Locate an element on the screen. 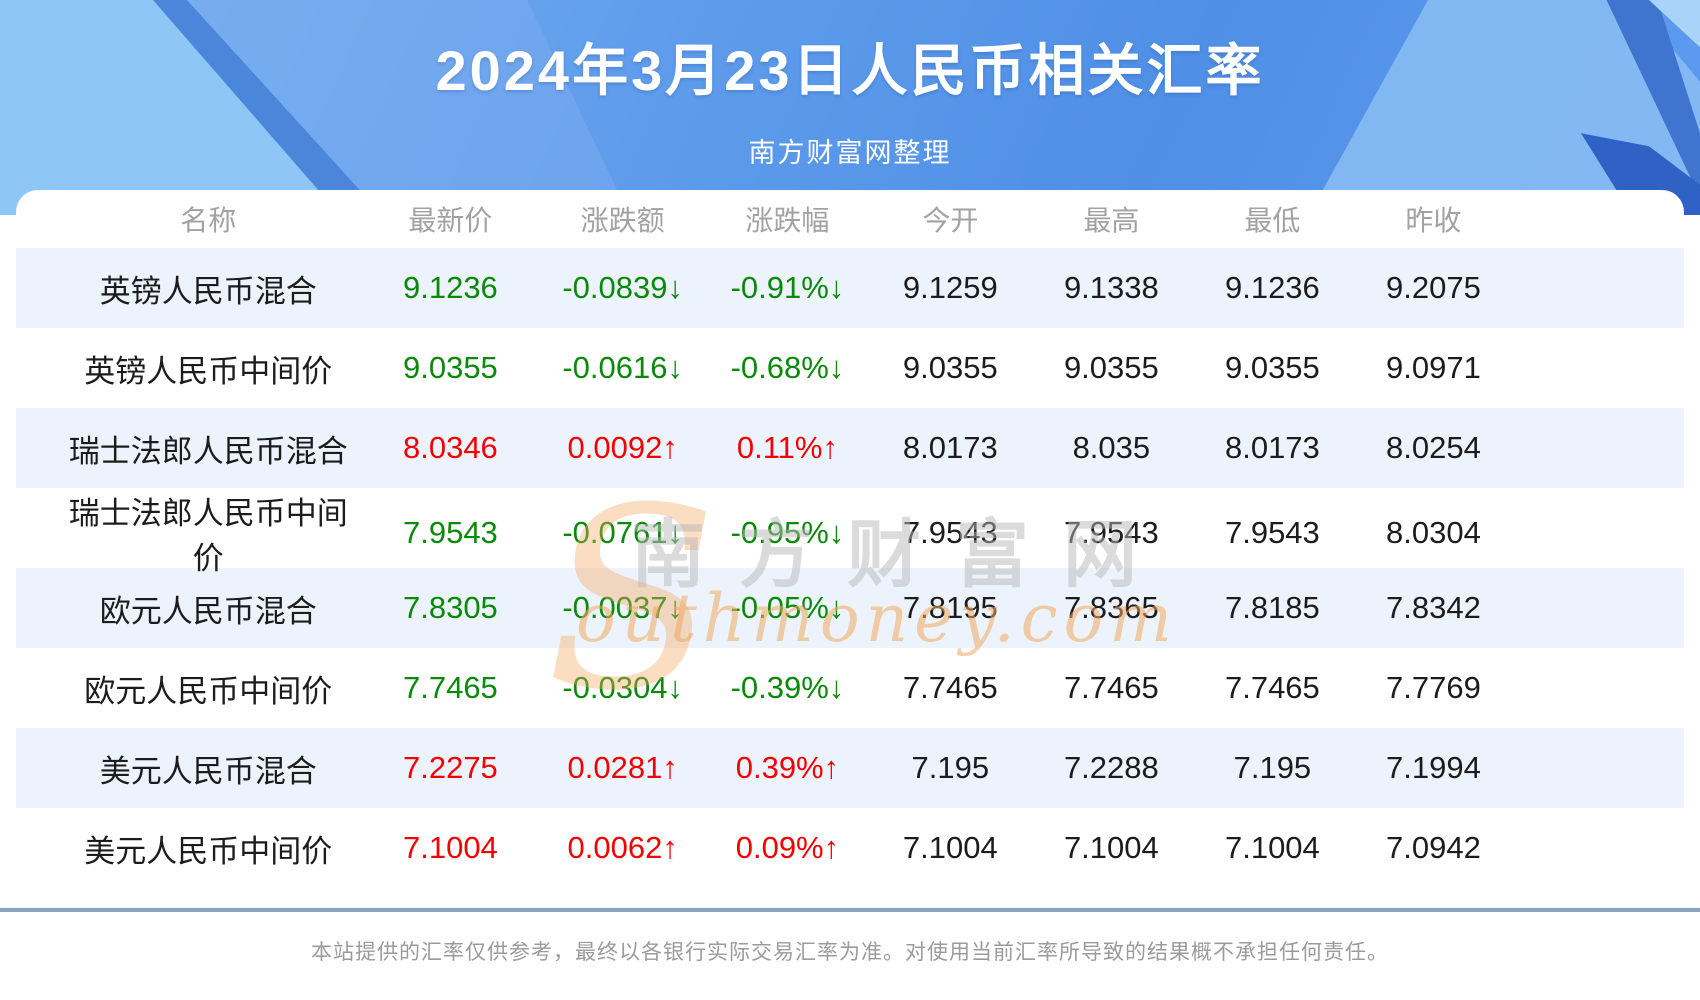 The width and height of the screenshot is (1700, 1000). column-header-pct: 涨跌幅 is located at coordinates (787, 220).